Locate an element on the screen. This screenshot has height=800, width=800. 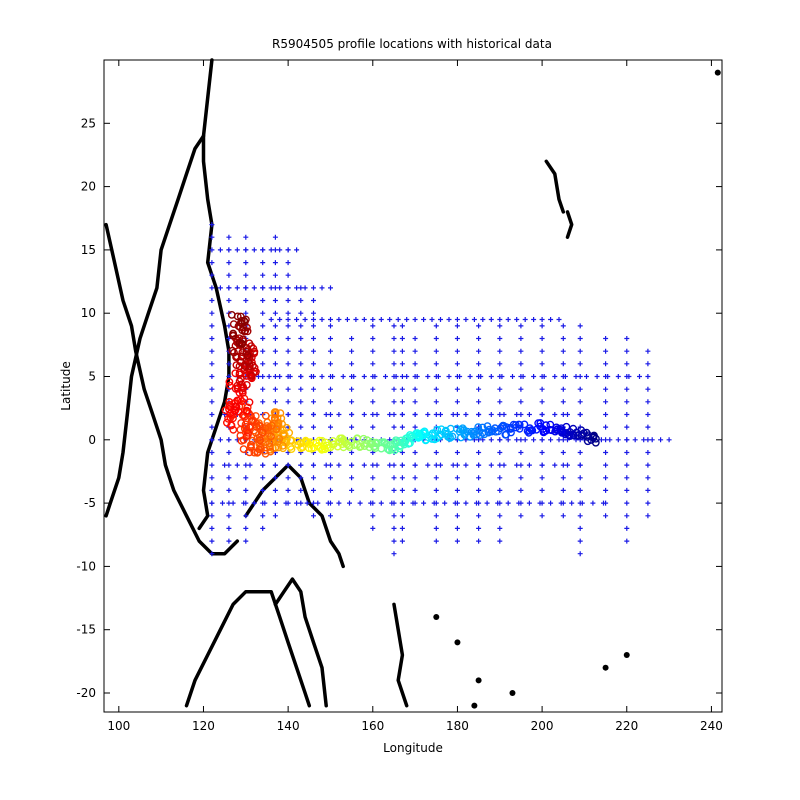
y-tick-label: 15 is located at coordinates (88, 250).